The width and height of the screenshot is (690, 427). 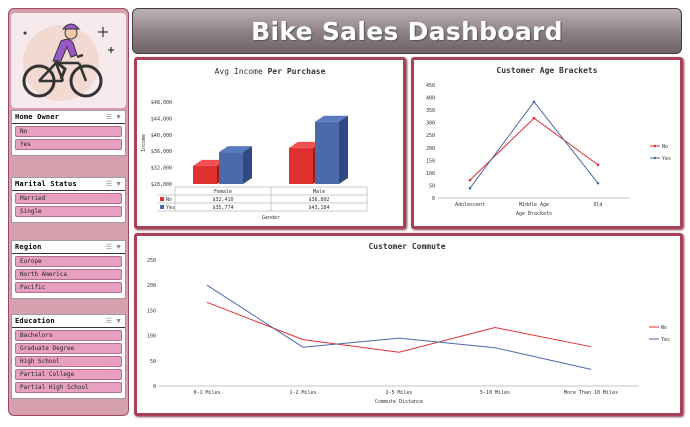 What do you see at coordinates (68, 387) in the screenshot?
I see `slicer-item-partial-high-school: Partial High School` at bounding box center [68, 387].